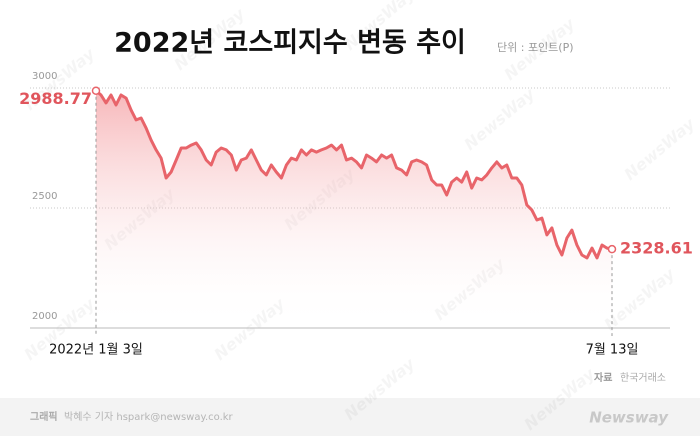 This screenshot has width=700, height=436. Describe the element at coordinates (55, 98) in the screenshot. I see `value-label: 2988.77` at that location.